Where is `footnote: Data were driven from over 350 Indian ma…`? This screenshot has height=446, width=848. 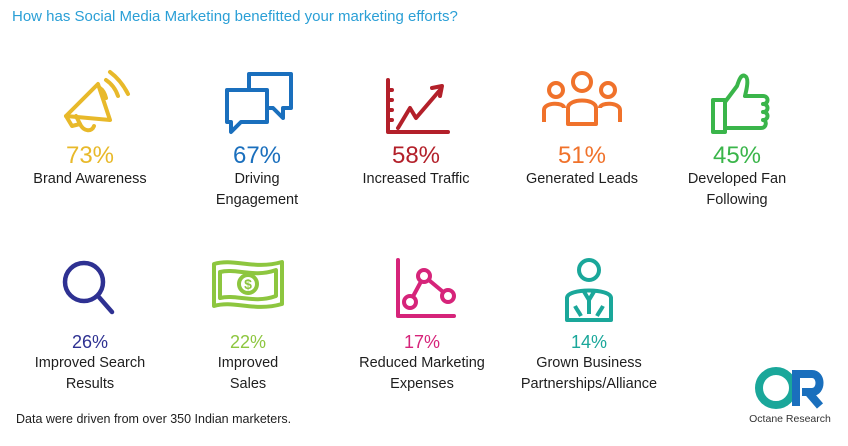
footnote: Data were driven from over 350 Indian ma… is located at coordinates (154, 419).